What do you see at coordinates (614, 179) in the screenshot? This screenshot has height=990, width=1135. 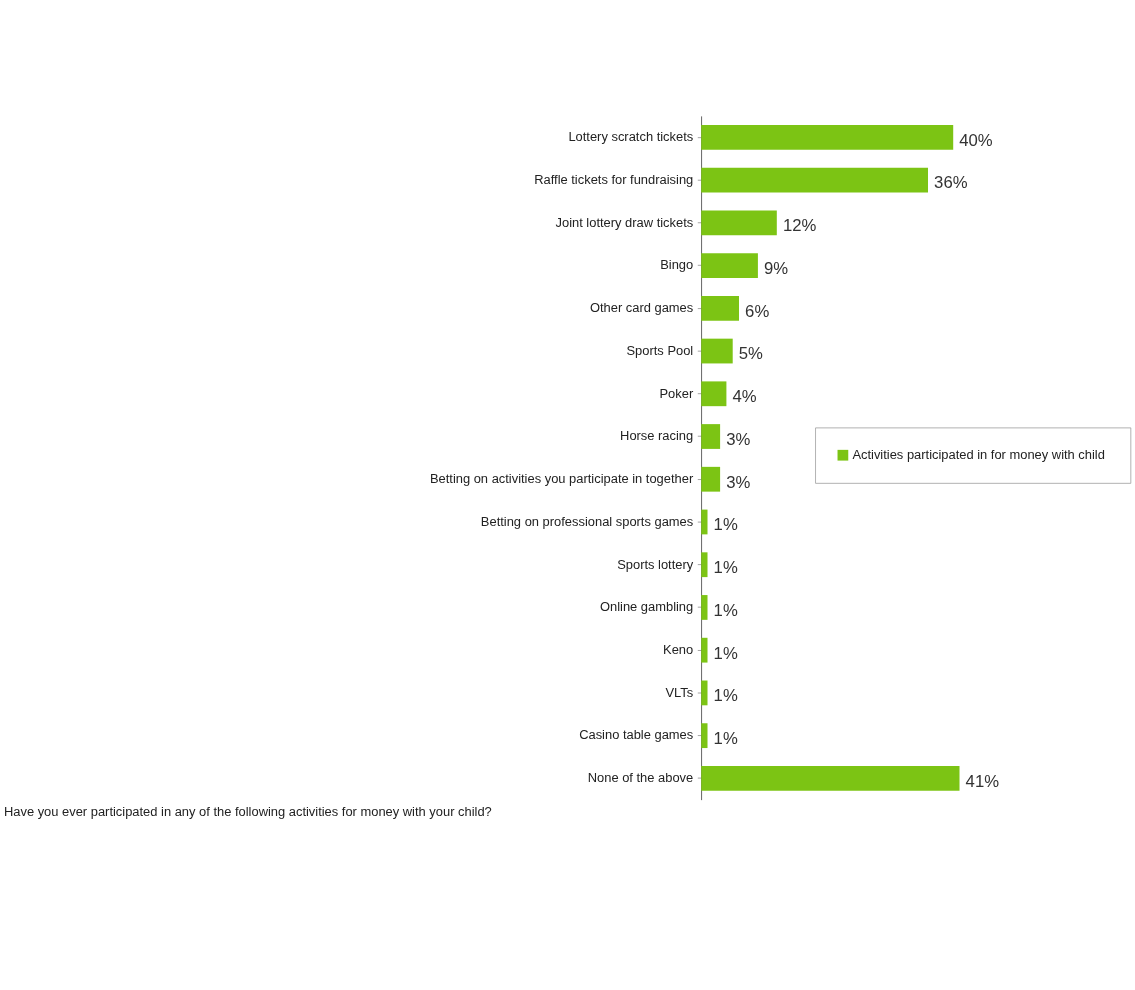 I see `y-tick-label: Raffle tickets for fundraising` at bounding box center [614, 179].